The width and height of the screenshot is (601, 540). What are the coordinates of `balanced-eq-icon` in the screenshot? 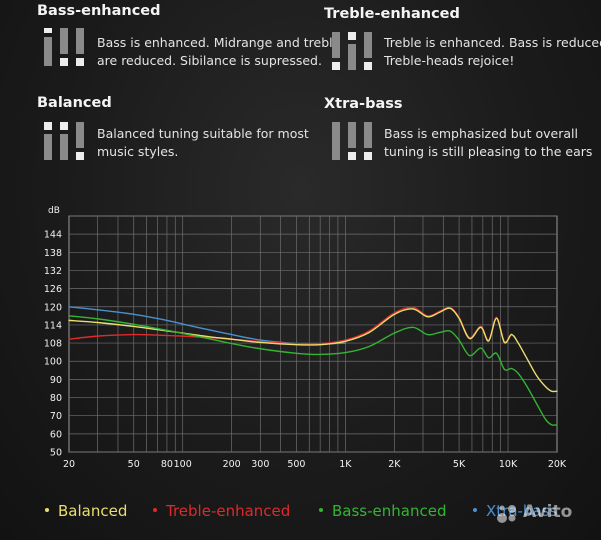 It's located at (64, 141).